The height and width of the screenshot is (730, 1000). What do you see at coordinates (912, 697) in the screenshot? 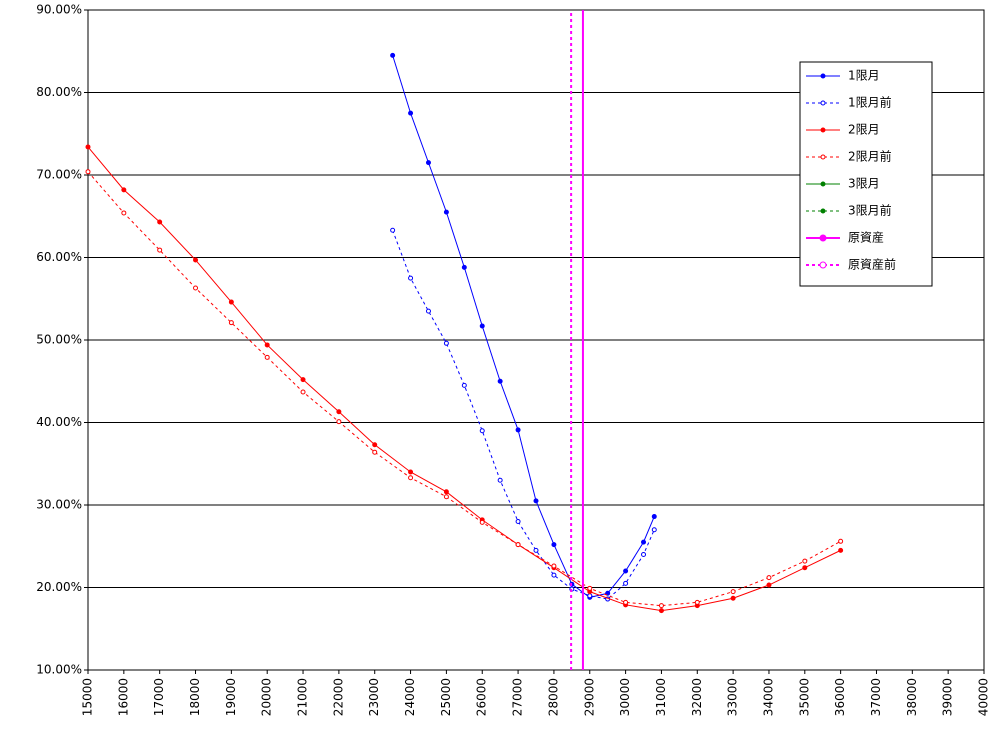
I see `x-tick-label: 38000` at bounding box center [912, 697].